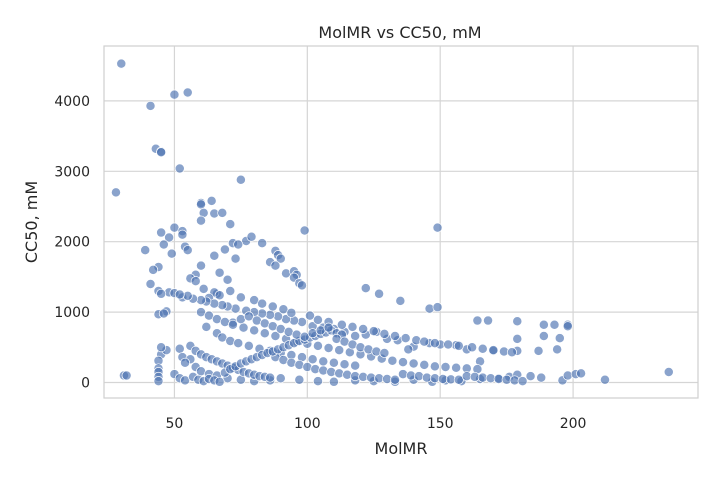 The height and width of the screenshot is (480, 720). What do you see at coordinates (72, 102) in the screenshot?
I see `y-tick-label: 4000` at bounding box center [72, 102].